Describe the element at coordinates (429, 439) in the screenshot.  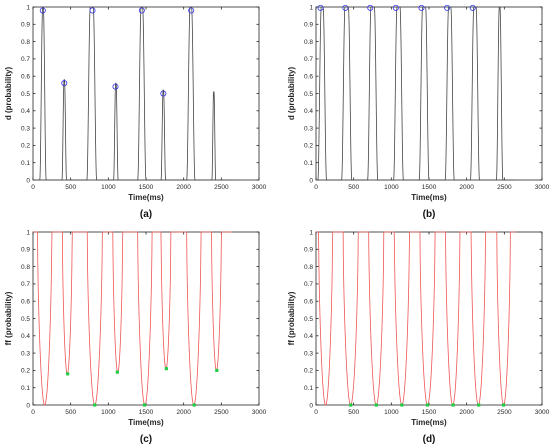
I see `panel-label: (d)` at that location.